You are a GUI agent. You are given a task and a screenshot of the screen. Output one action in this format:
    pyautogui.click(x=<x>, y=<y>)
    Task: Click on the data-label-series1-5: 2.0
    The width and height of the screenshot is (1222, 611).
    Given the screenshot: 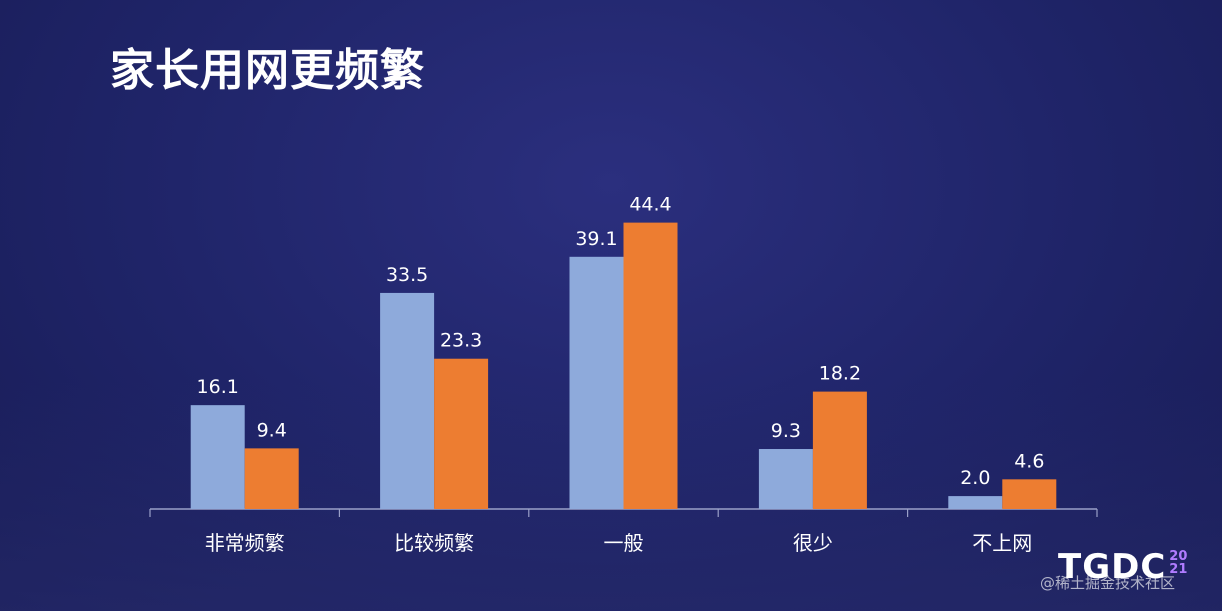 What is the action you would take?
    pyautogui.click(x=975, y=478)
    